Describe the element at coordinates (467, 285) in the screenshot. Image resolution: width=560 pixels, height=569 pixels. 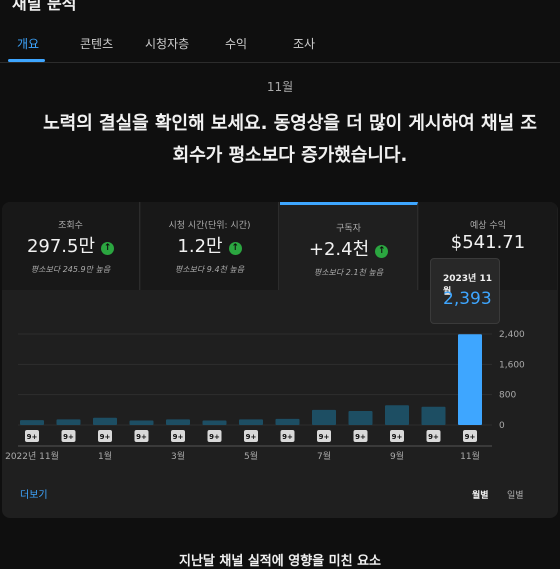
I see `tooltip-title: 2023년 11월` at that location.